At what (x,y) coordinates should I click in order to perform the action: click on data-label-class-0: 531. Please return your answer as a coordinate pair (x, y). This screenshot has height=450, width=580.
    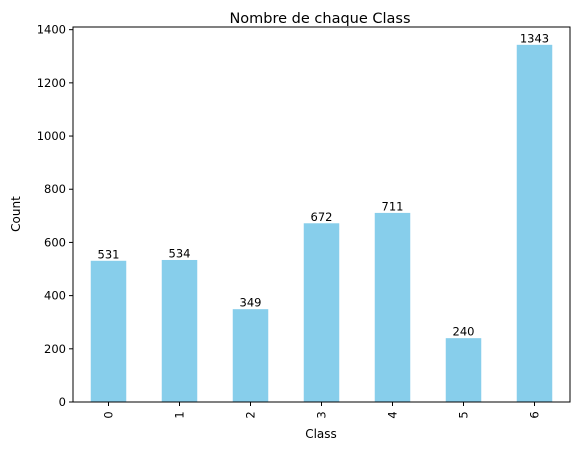
    Looking at the image, I should click on (109, 254).